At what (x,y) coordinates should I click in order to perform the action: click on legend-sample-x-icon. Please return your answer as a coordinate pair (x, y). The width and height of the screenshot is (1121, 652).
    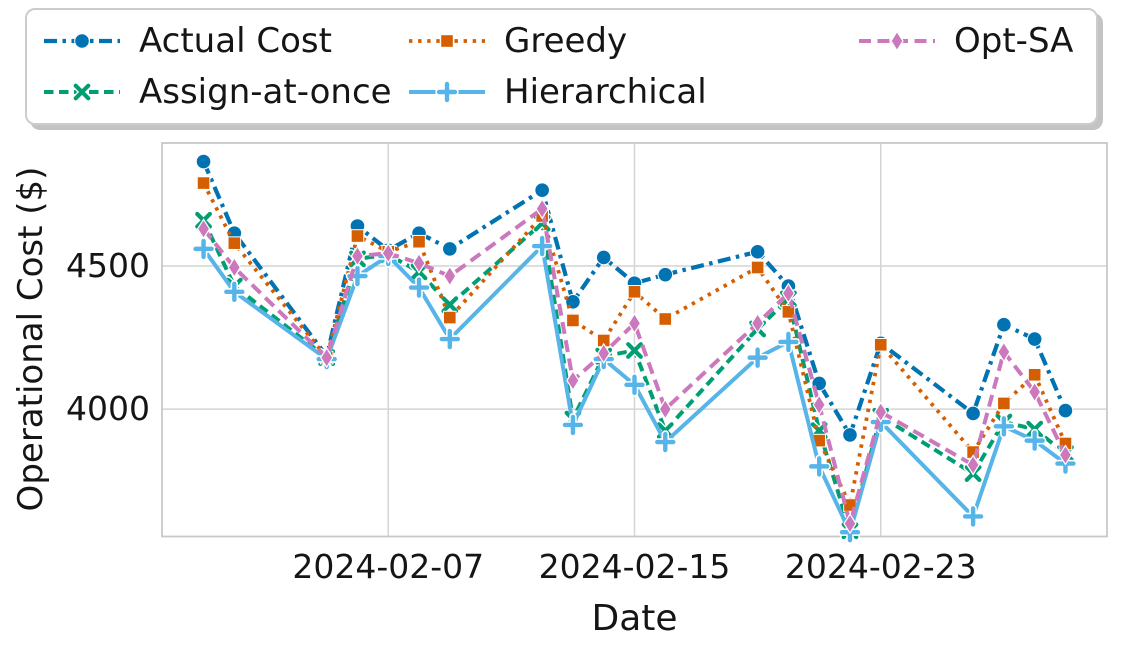
    Looking at the image, I should click on (82, 91).